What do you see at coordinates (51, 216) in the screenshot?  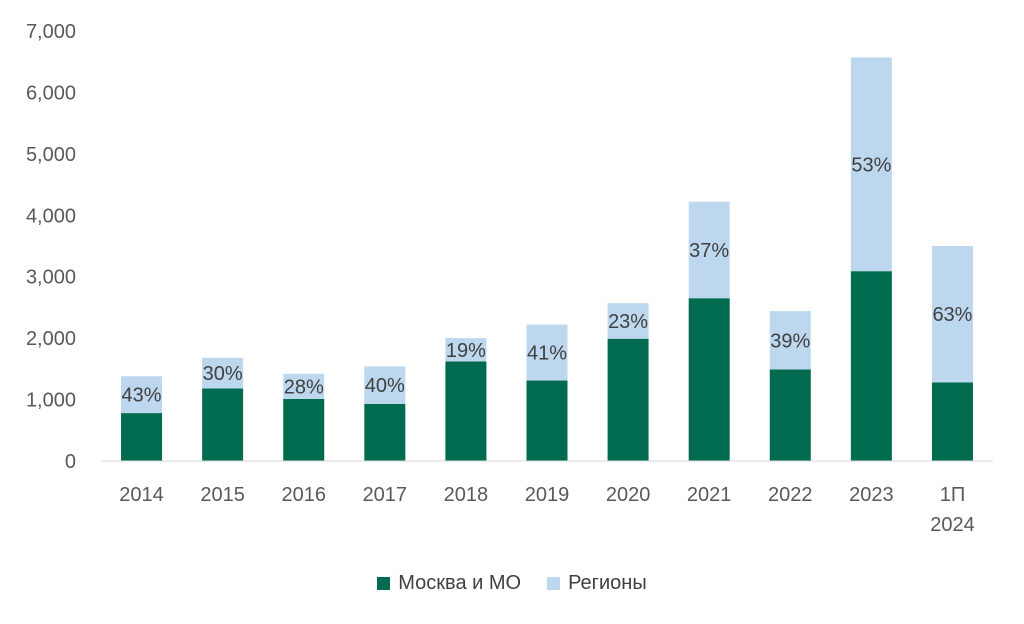 I see `y-tick-label: 4,000` at bounding box center [51, 216].